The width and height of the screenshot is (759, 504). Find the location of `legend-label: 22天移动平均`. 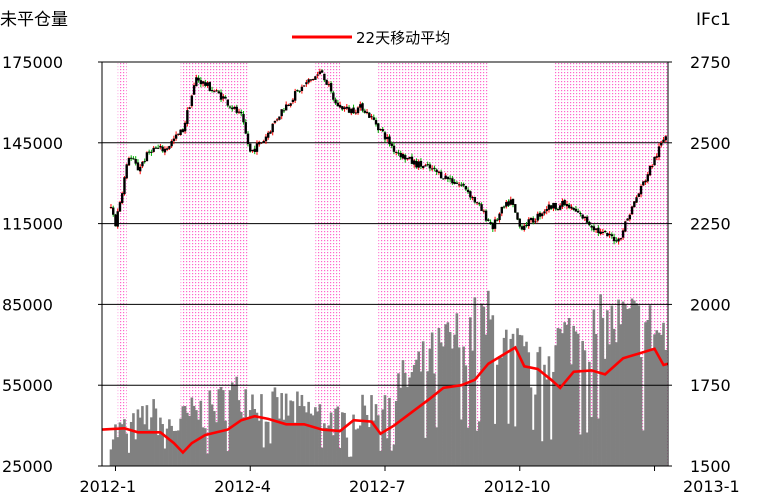

legend-label: 22天移动平均 is located at coordinates (403, 38).